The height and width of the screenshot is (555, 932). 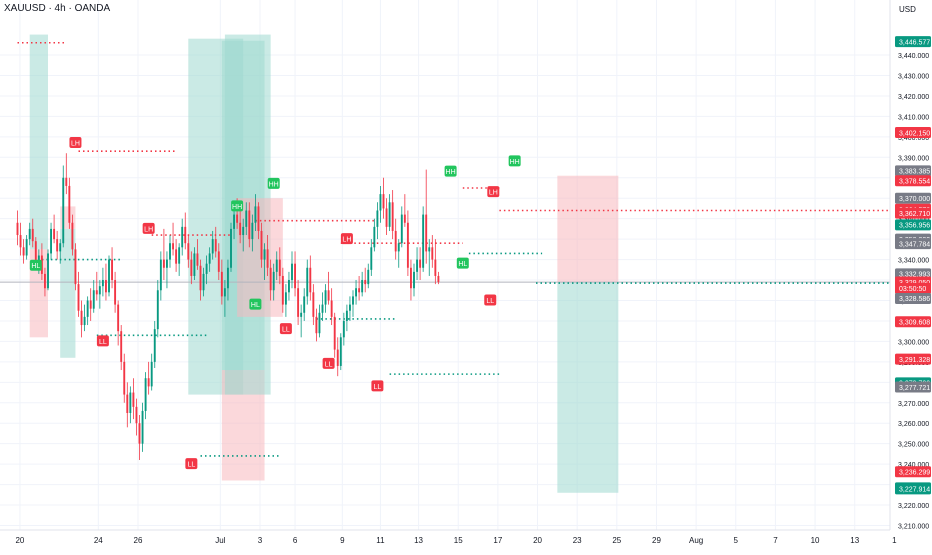 I want to click on price-tag: 3,236.299, so click(x=913, y=472).